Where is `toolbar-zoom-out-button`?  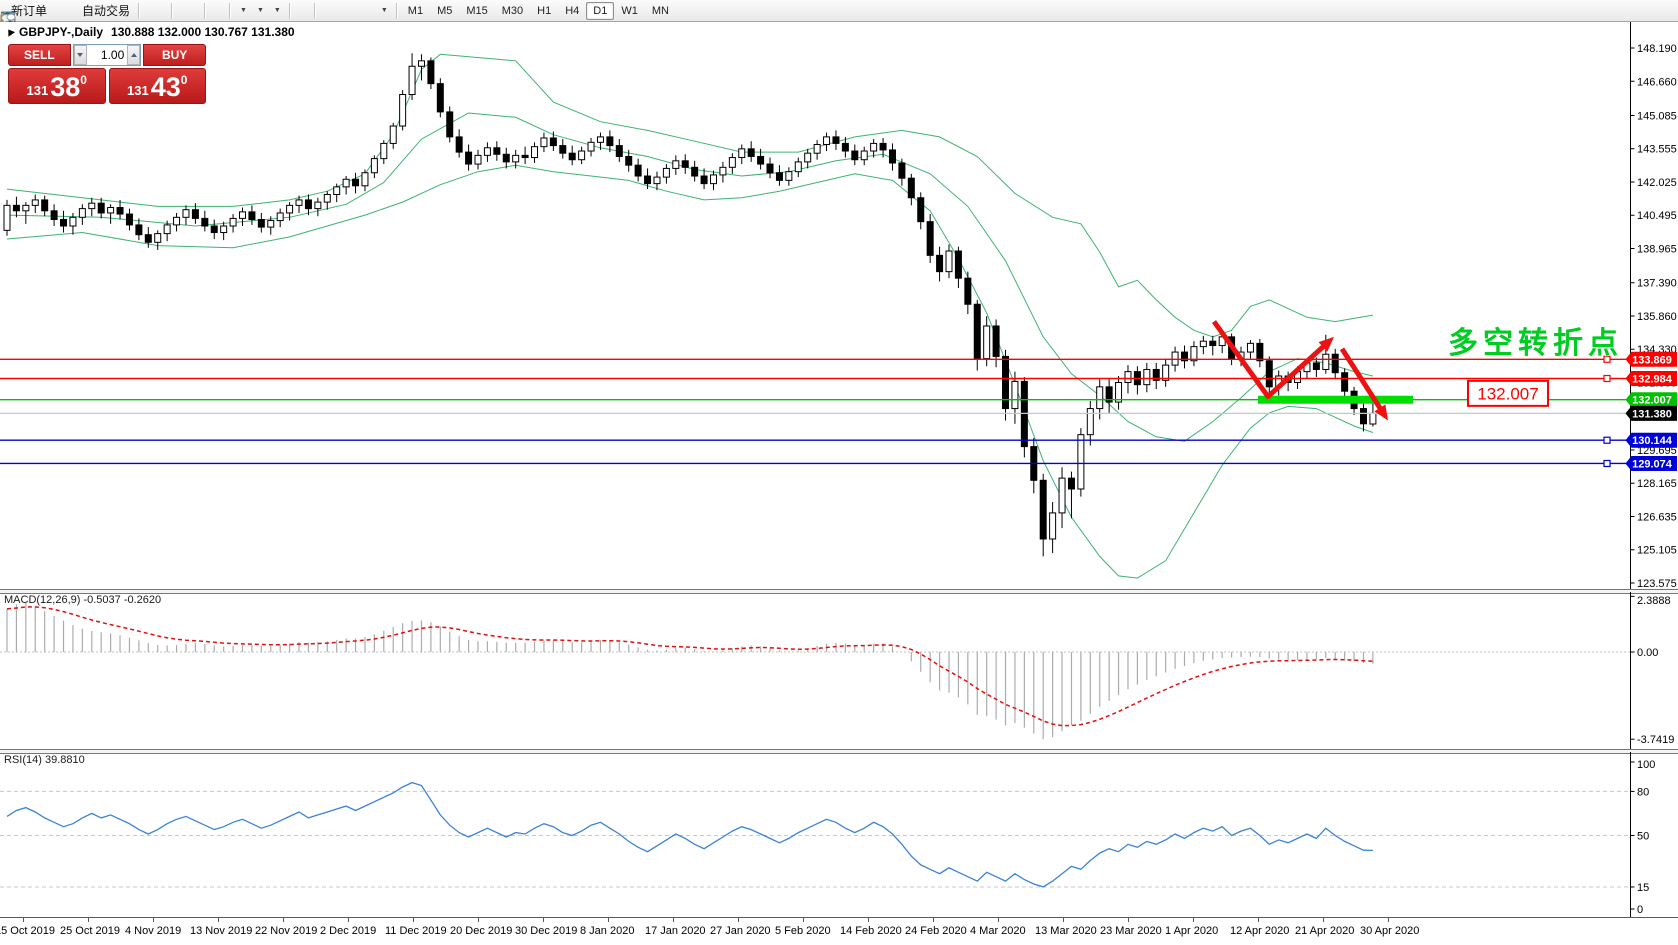
toolbar-zoom-out-button is located at coordinates (96, 13).